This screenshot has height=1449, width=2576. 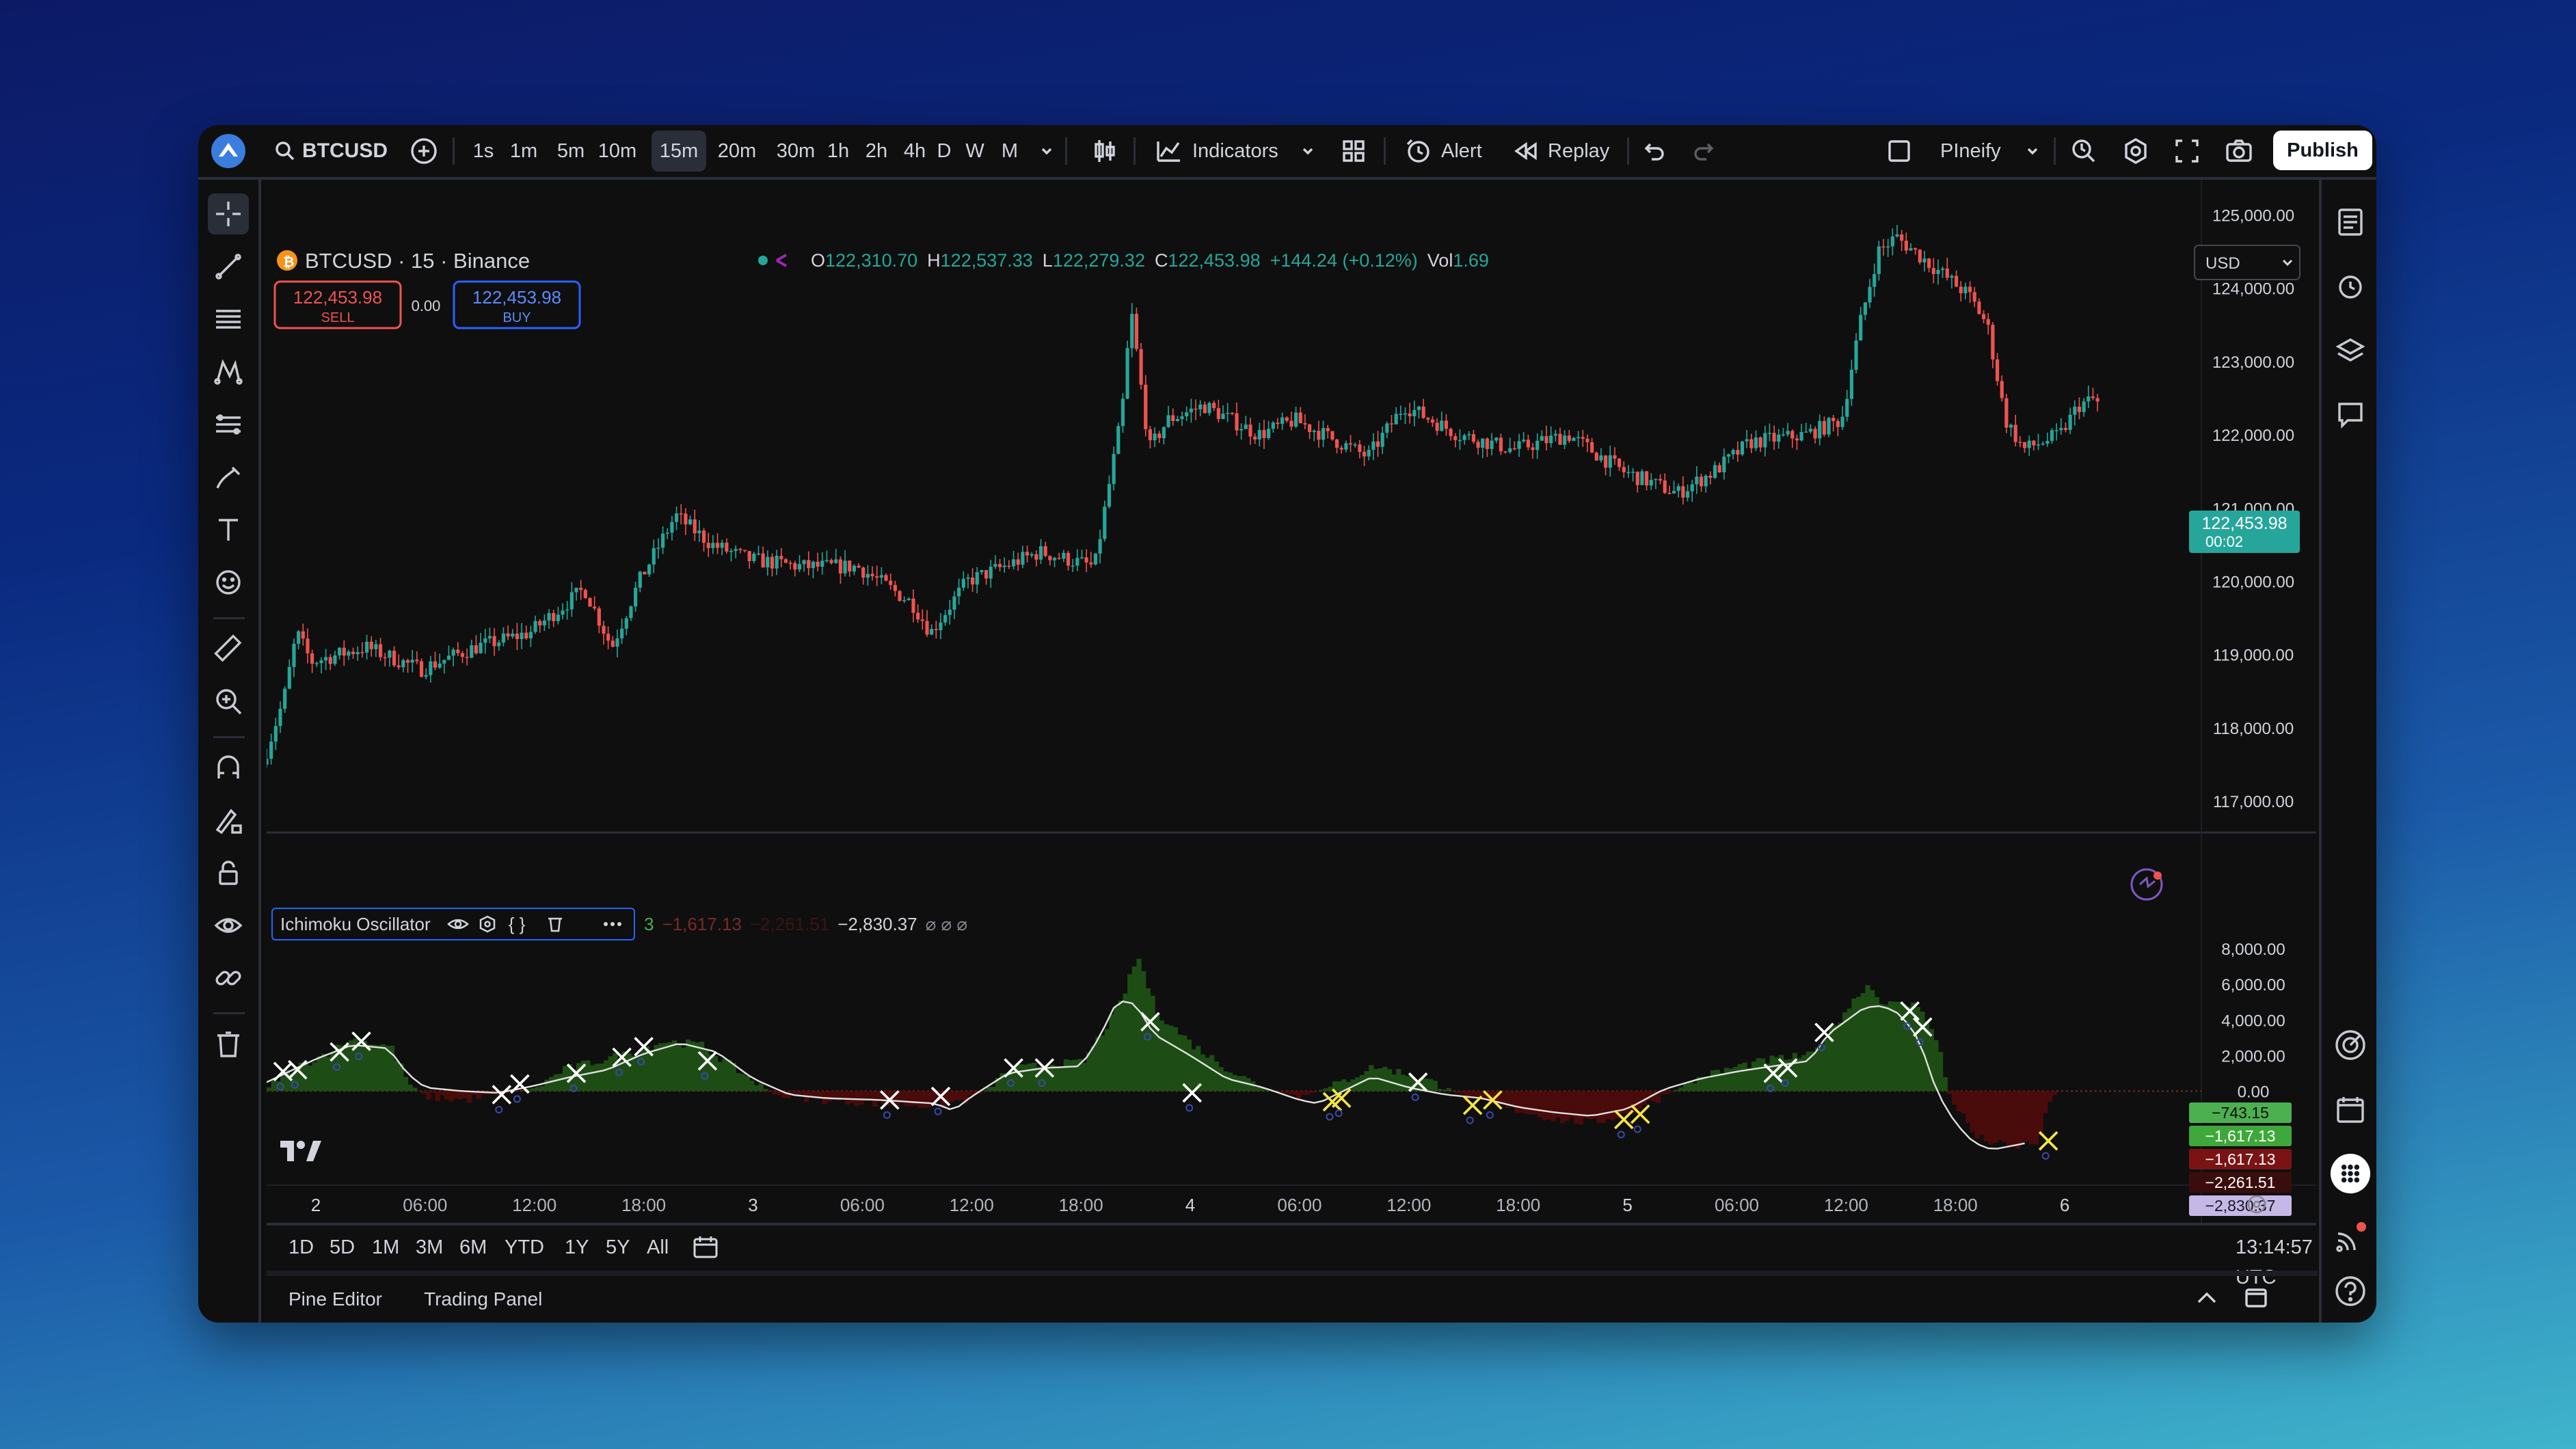 I want to click on currency-label: USD, so click(x=2222, y=263).